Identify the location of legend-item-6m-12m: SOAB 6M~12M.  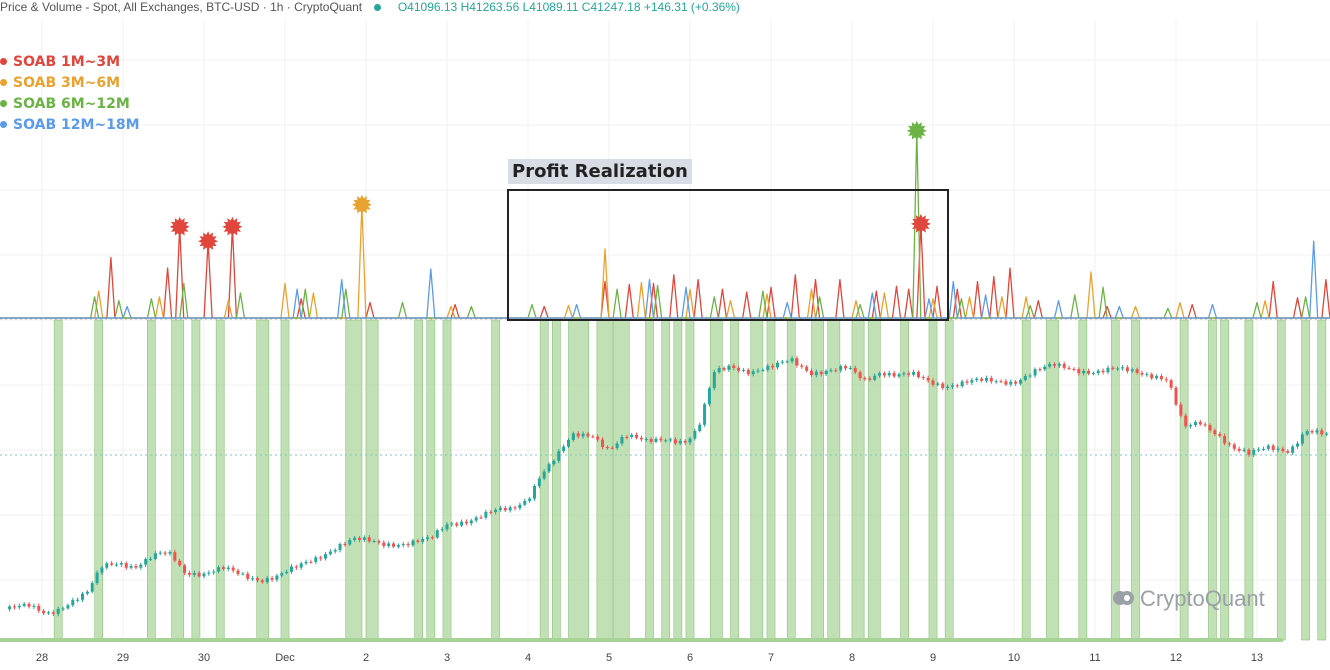
(70, 104).